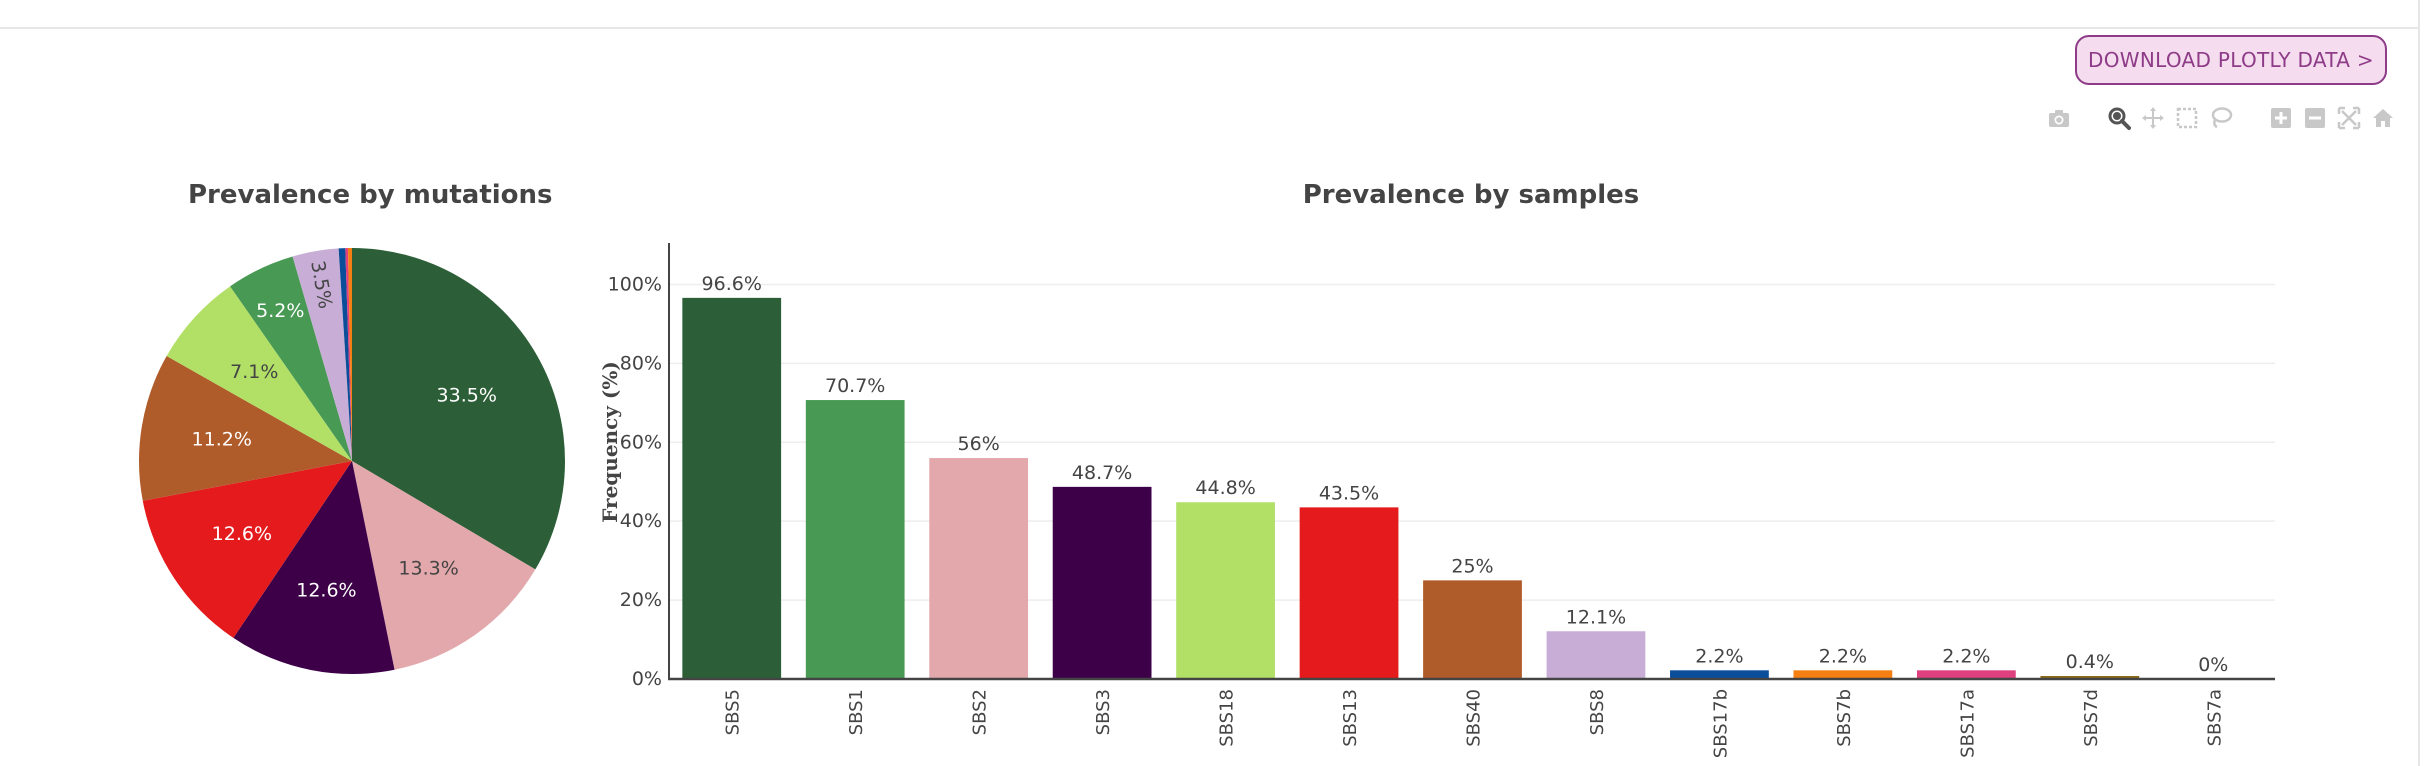 The width and height of the screenshot is (2430, 766). I want to click on pie-label-sbs40: 11.2%, so click(222, 440).